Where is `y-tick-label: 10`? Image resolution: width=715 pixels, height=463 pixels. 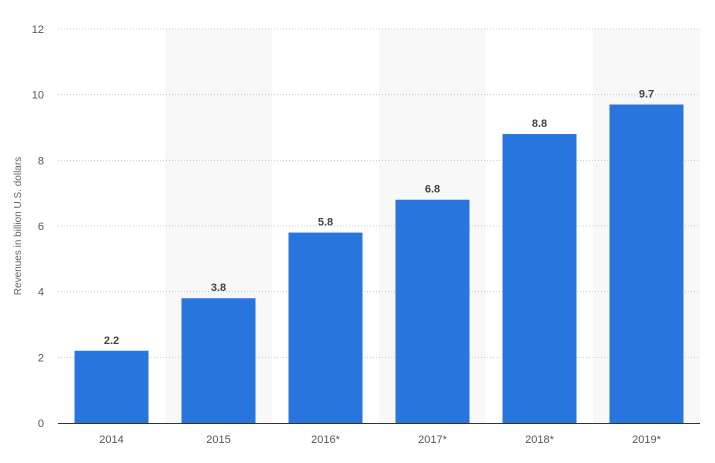 y-tick-label: 10 is located at coordinates (38, 96).